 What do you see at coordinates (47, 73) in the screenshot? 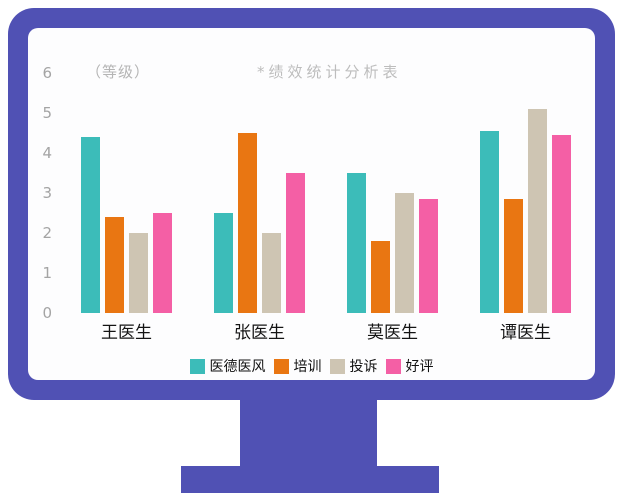
I see `y-tick-label: 6` at bounding box center [47, 73].